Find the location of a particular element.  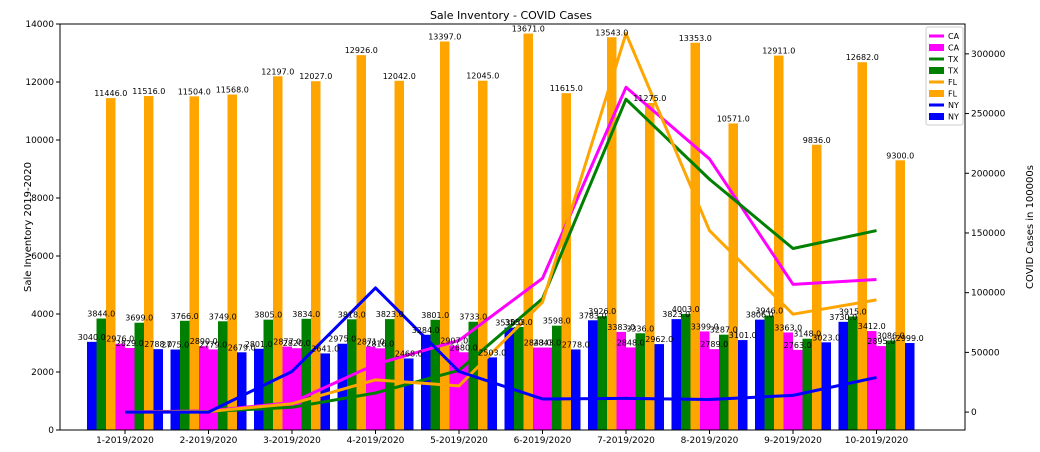

bar-label-ny-9: 3806.0 is located at coordinates (760, 315).